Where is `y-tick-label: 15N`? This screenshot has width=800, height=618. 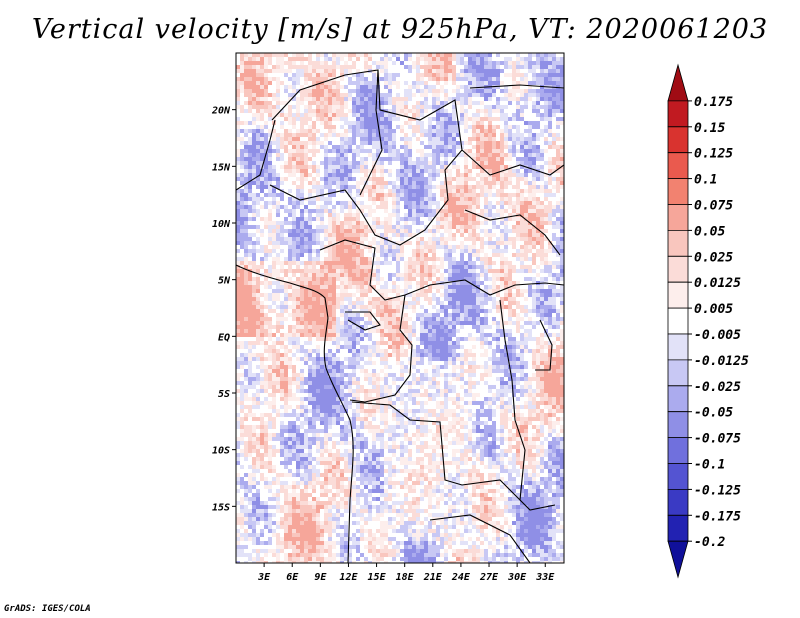
y-tick-label: 15N is located at coordinates (221, 167).